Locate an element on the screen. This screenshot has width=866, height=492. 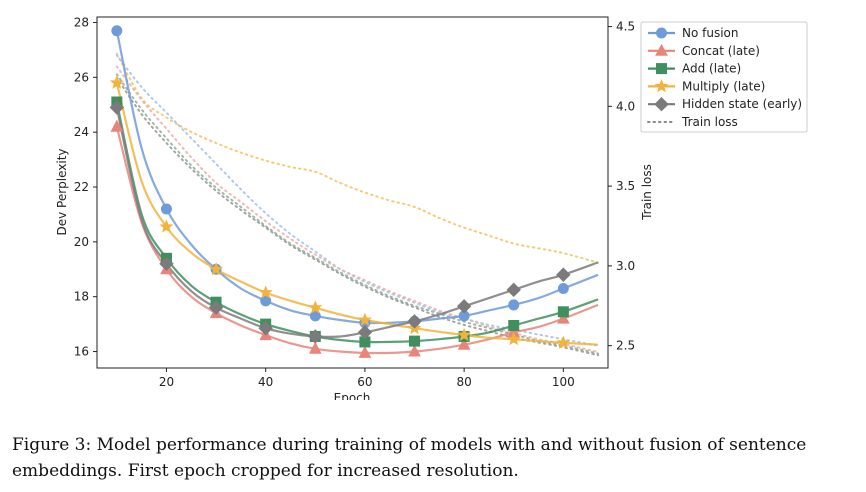
x-tick-label: 20 is located at coordinates (166, 382).